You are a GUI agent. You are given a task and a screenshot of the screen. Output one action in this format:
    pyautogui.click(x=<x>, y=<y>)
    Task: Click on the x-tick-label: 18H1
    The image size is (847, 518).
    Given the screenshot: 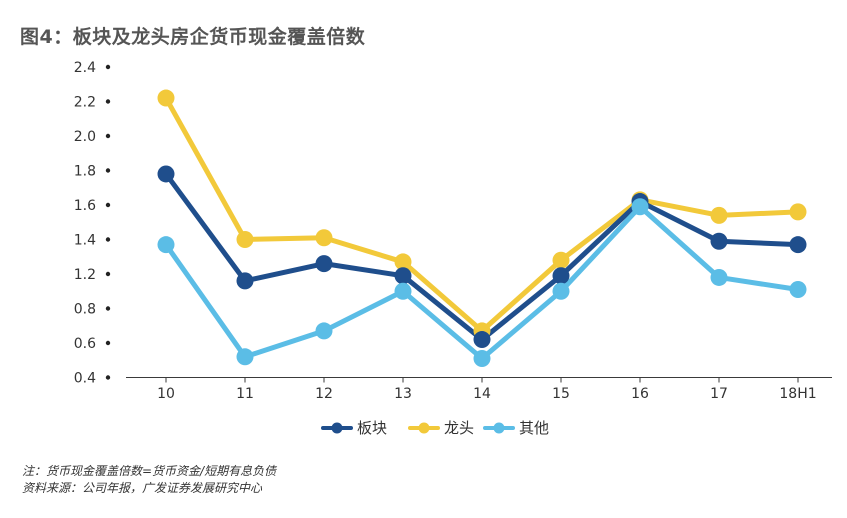 What is the action you would take?
    pyautogui.click(x=797, y=394)
    